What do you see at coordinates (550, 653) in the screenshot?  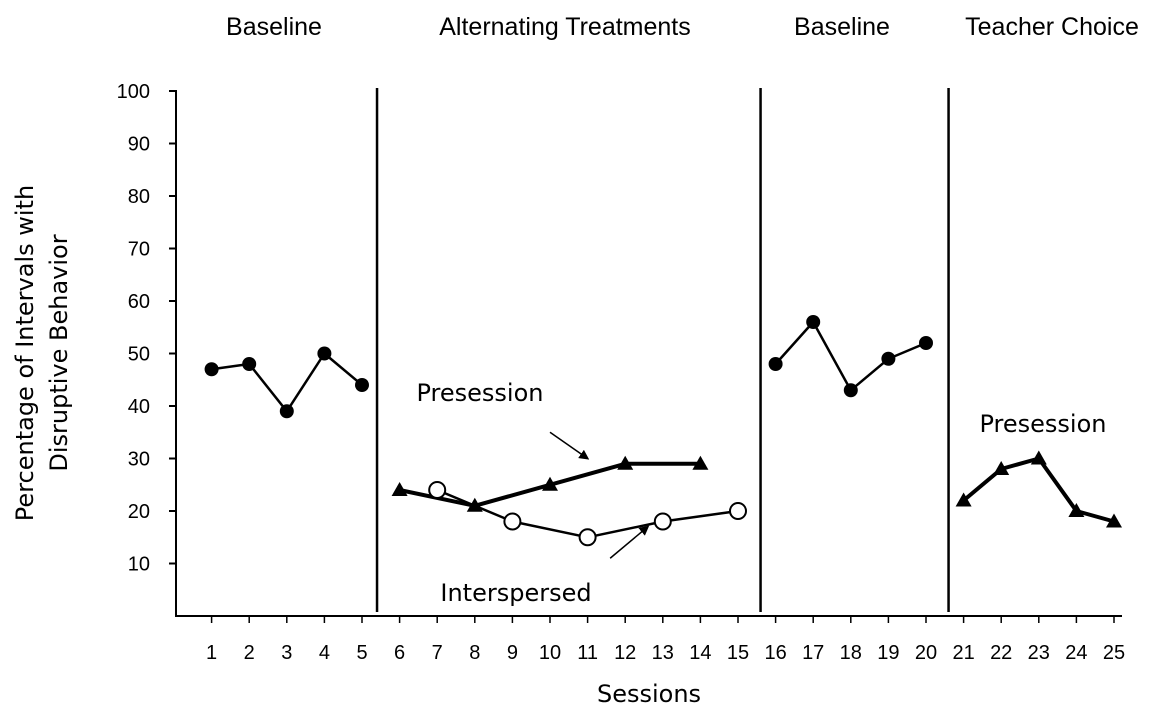 I see `x-tick-label: 10` at bounding box center [550, 653].